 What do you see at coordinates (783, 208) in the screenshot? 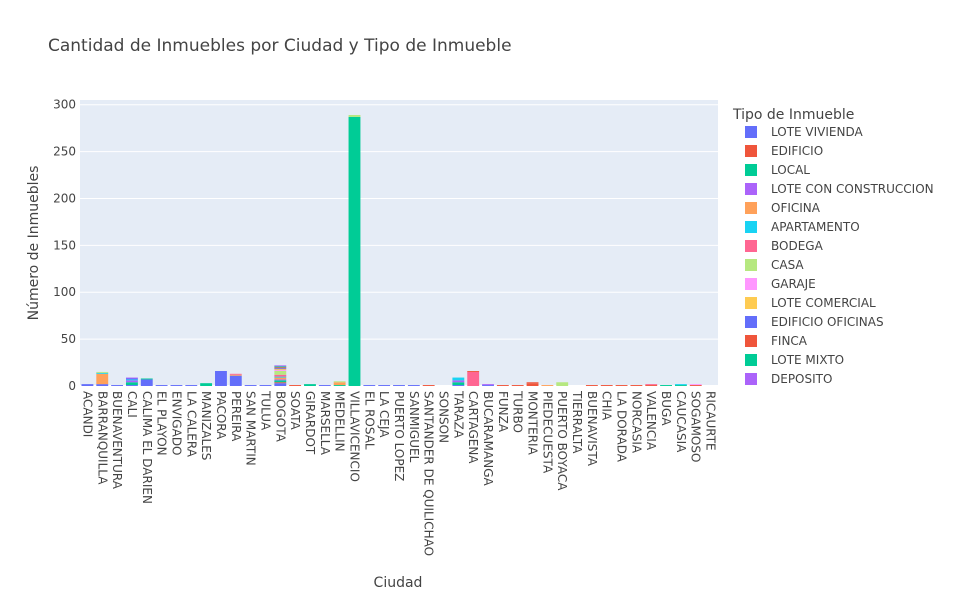
I see `legend-item: OFICINA` at bounding box center [783, 208].